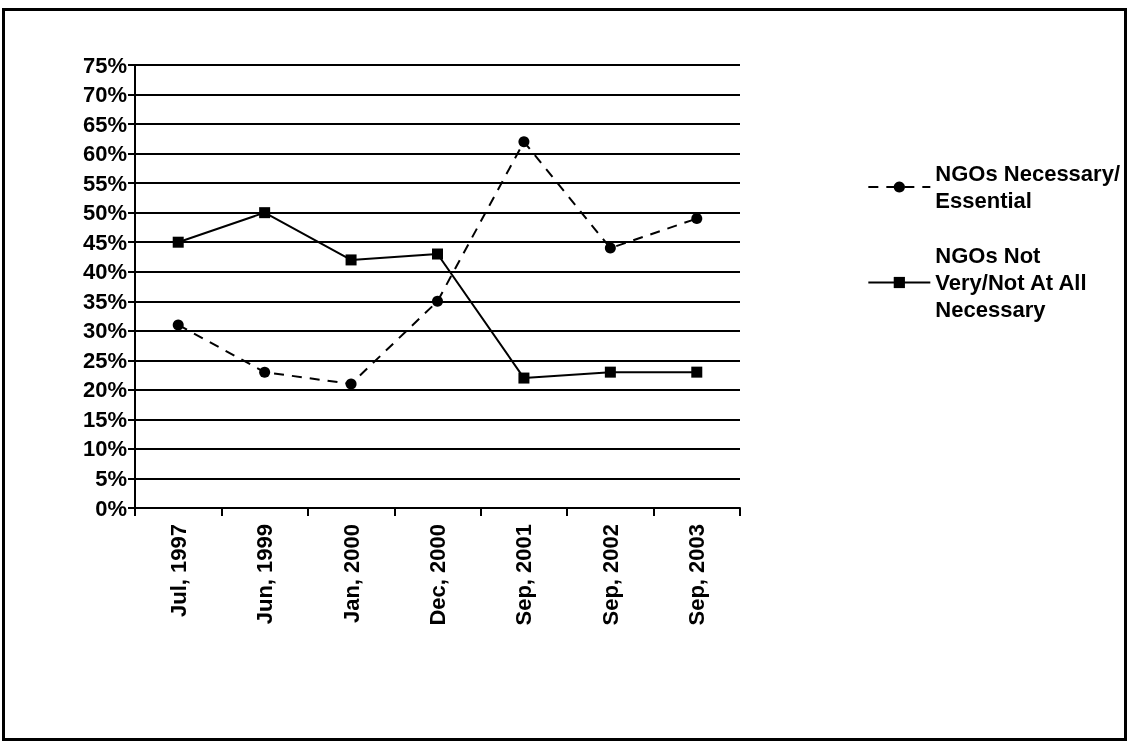 The image size is (1135, 746). Describe the element at coordinates (104, 419) in the screenshot. I see `y-tick-label: 15%` at that location.